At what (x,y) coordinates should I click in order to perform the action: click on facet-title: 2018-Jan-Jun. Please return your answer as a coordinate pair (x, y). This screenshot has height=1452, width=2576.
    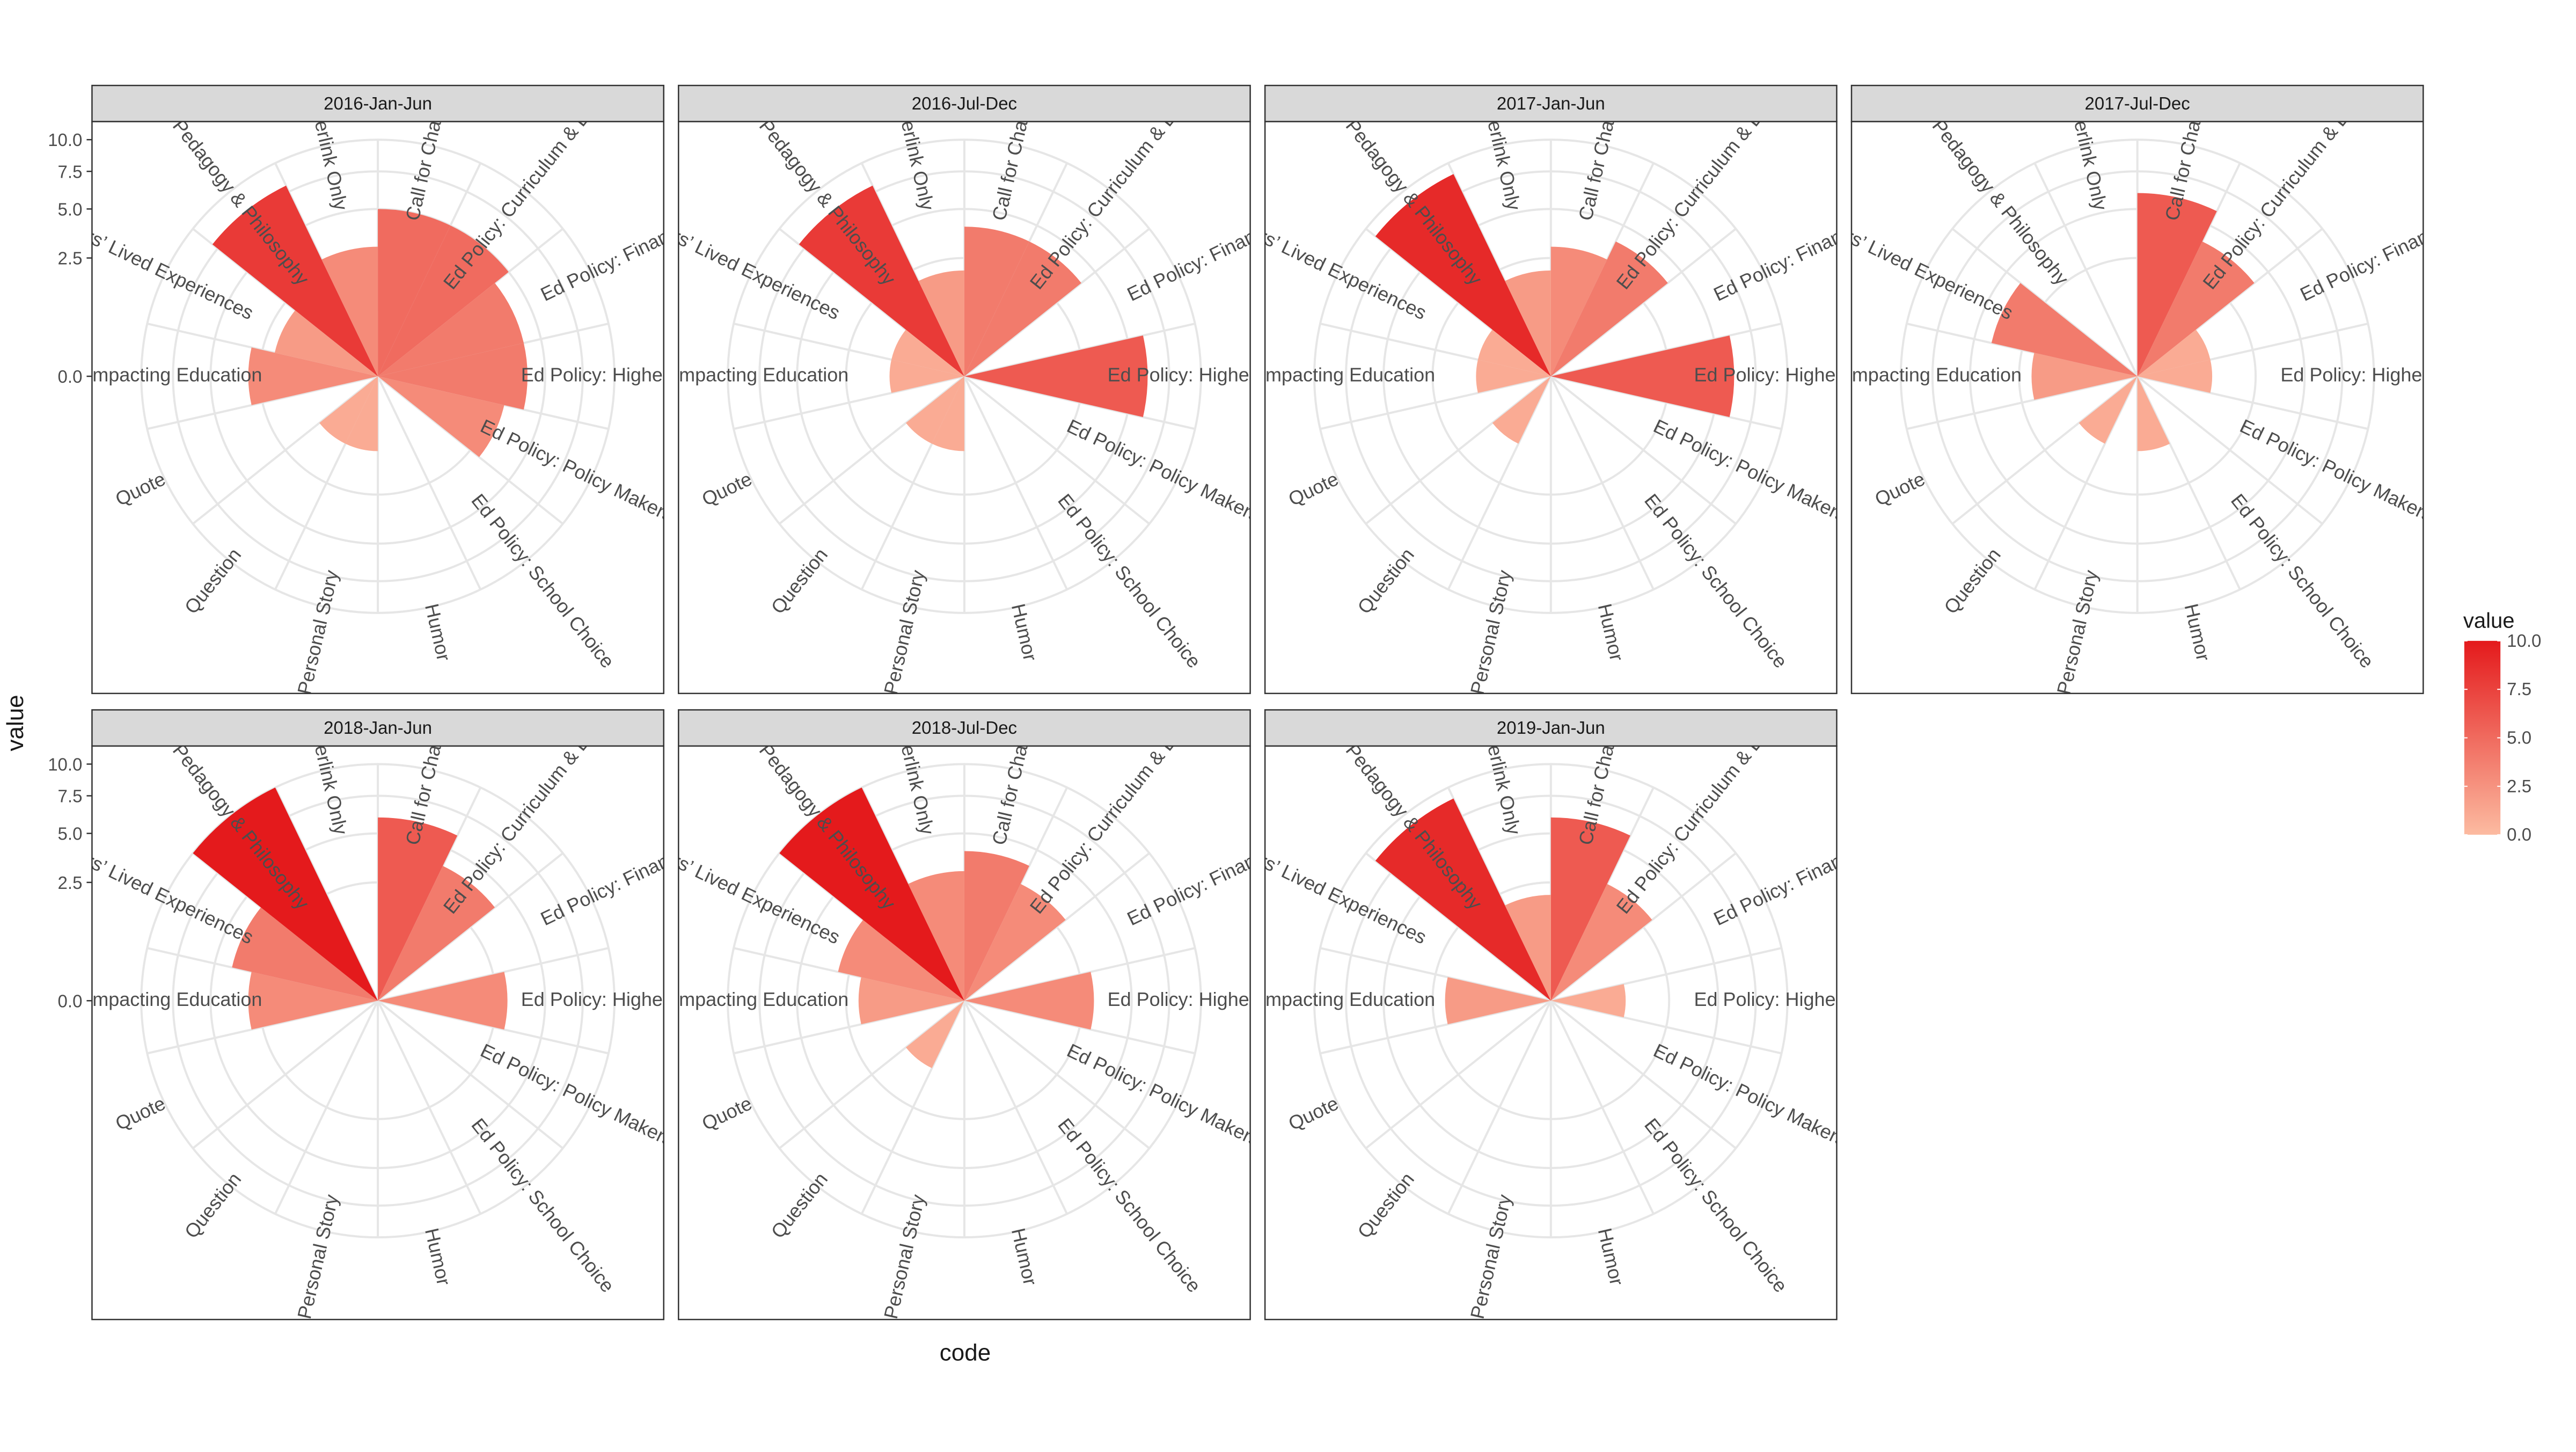
    Looking at the image, I should click on (378, 728).